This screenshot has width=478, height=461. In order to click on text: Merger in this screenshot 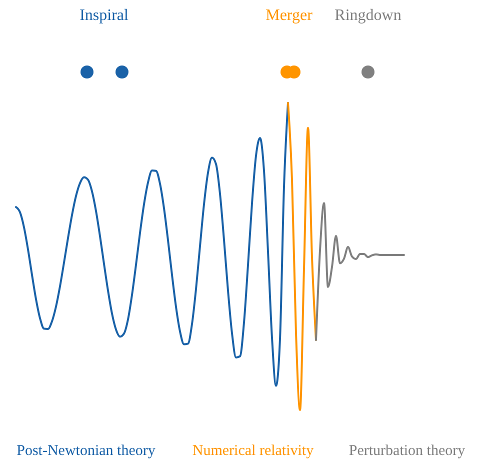, I will do `click(290, 15)`.